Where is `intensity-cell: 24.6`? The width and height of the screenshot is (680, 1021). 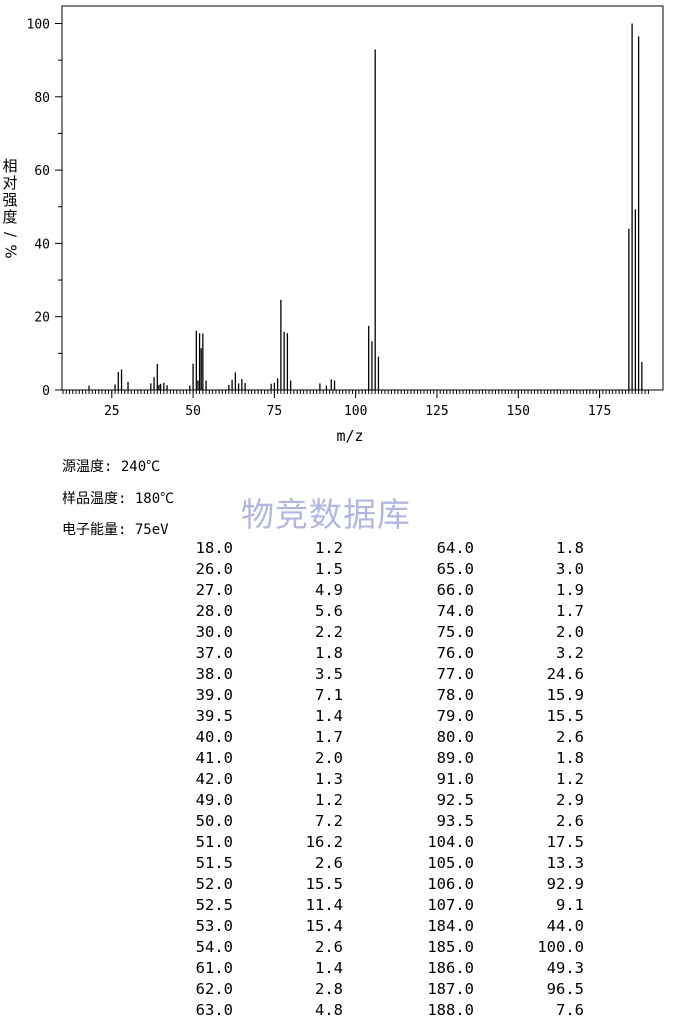
intensity-cell: 24.6 is located at coordinates (565, 674).